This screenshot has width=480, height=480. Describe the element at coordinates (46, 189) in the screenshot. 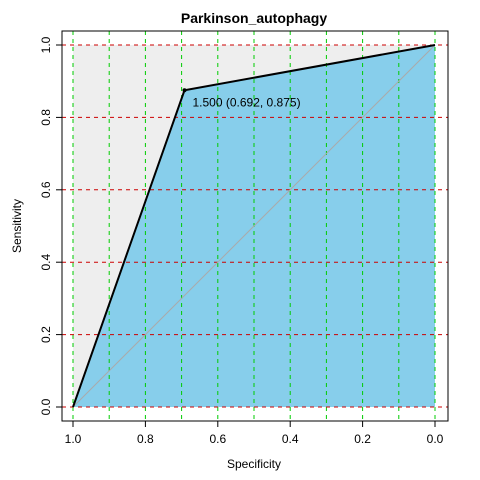

I see `y-tick-label: 0.6` at that location.